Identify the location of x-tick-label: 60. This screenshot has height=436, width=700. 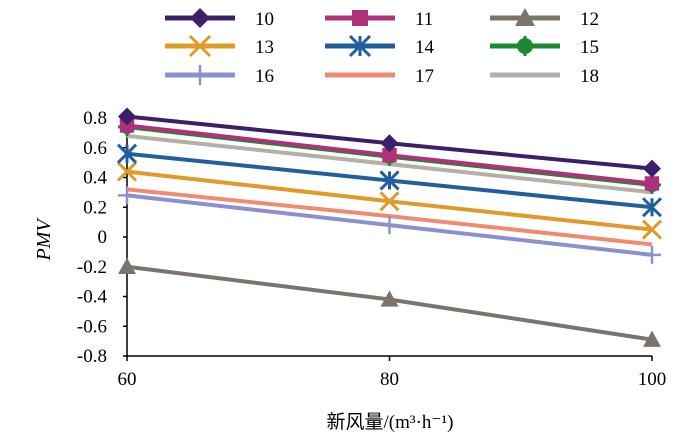
(127, 379).